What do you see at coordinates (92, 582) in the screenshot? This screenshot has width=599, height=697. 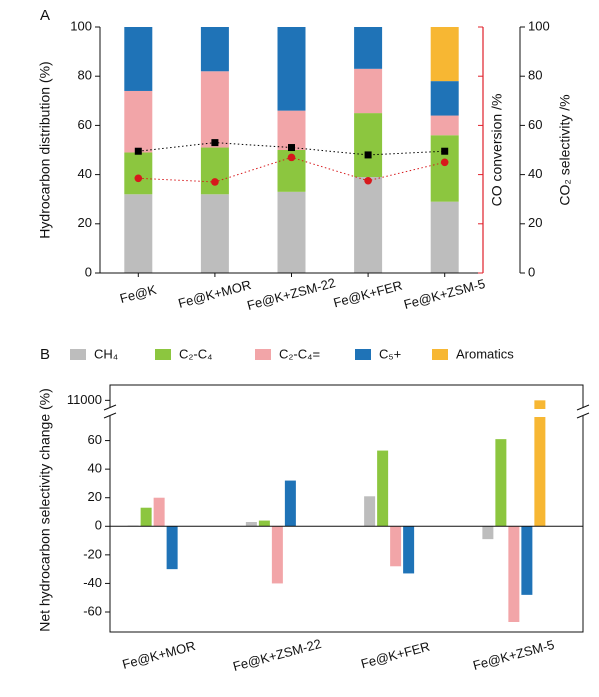 I see `y-tick-label: -40` at bounding box center [92, 582].